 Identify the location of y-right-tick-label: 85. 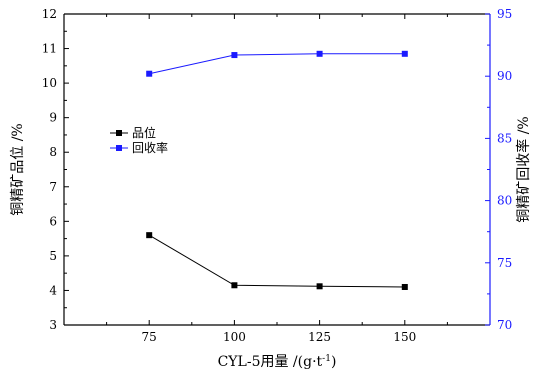
(504, 138).